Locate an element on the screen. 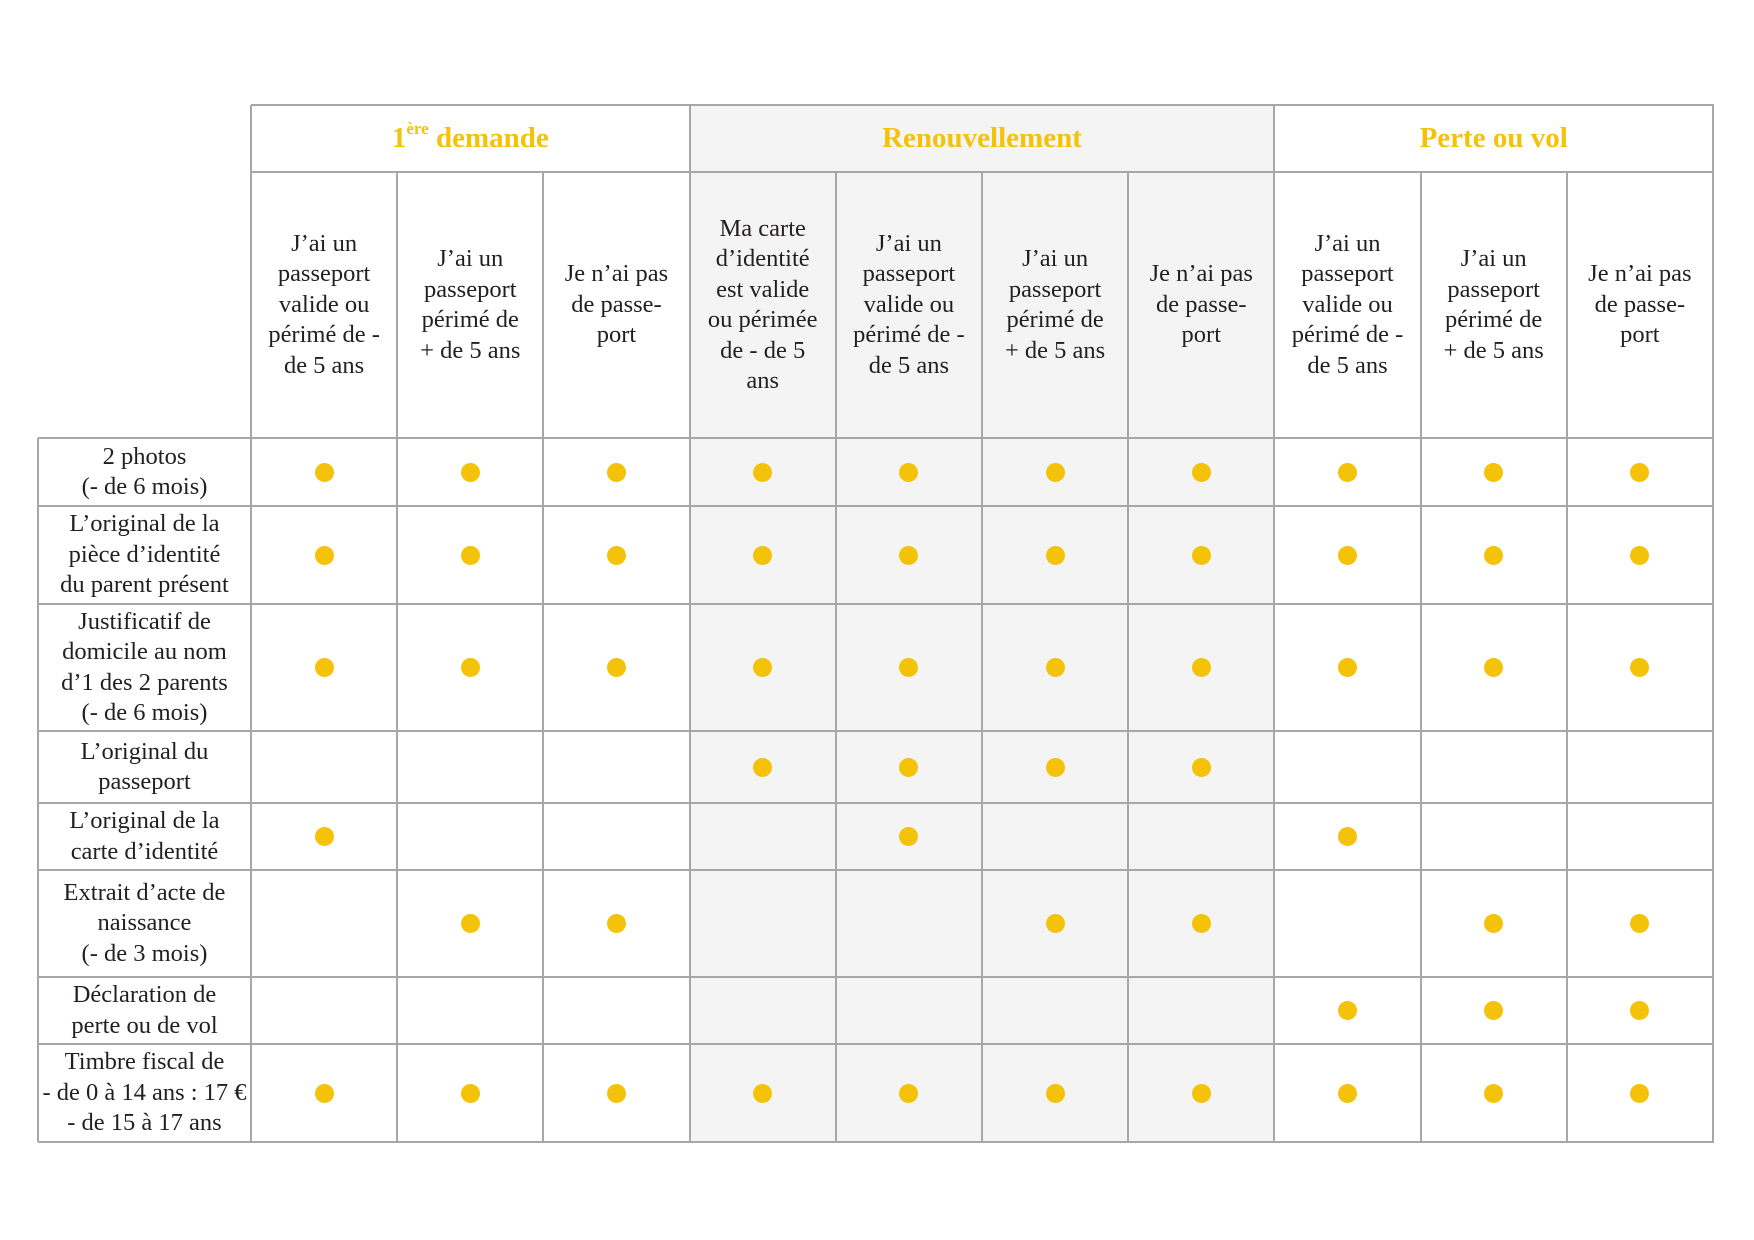 Image resolution: width=1754 pixels, height=1240 pixels. column-header-9: J’ai un passeport périmé de + de 5 ans is located at coordinates (1494, 305).